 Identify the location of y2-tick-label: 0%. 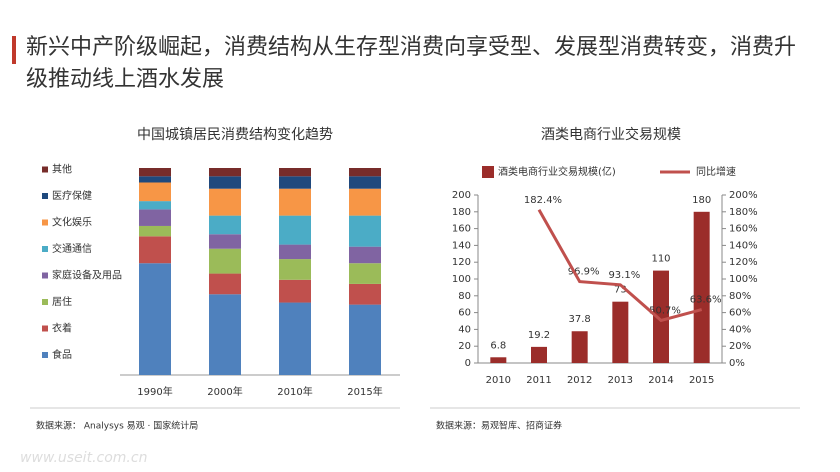
(737, 363).